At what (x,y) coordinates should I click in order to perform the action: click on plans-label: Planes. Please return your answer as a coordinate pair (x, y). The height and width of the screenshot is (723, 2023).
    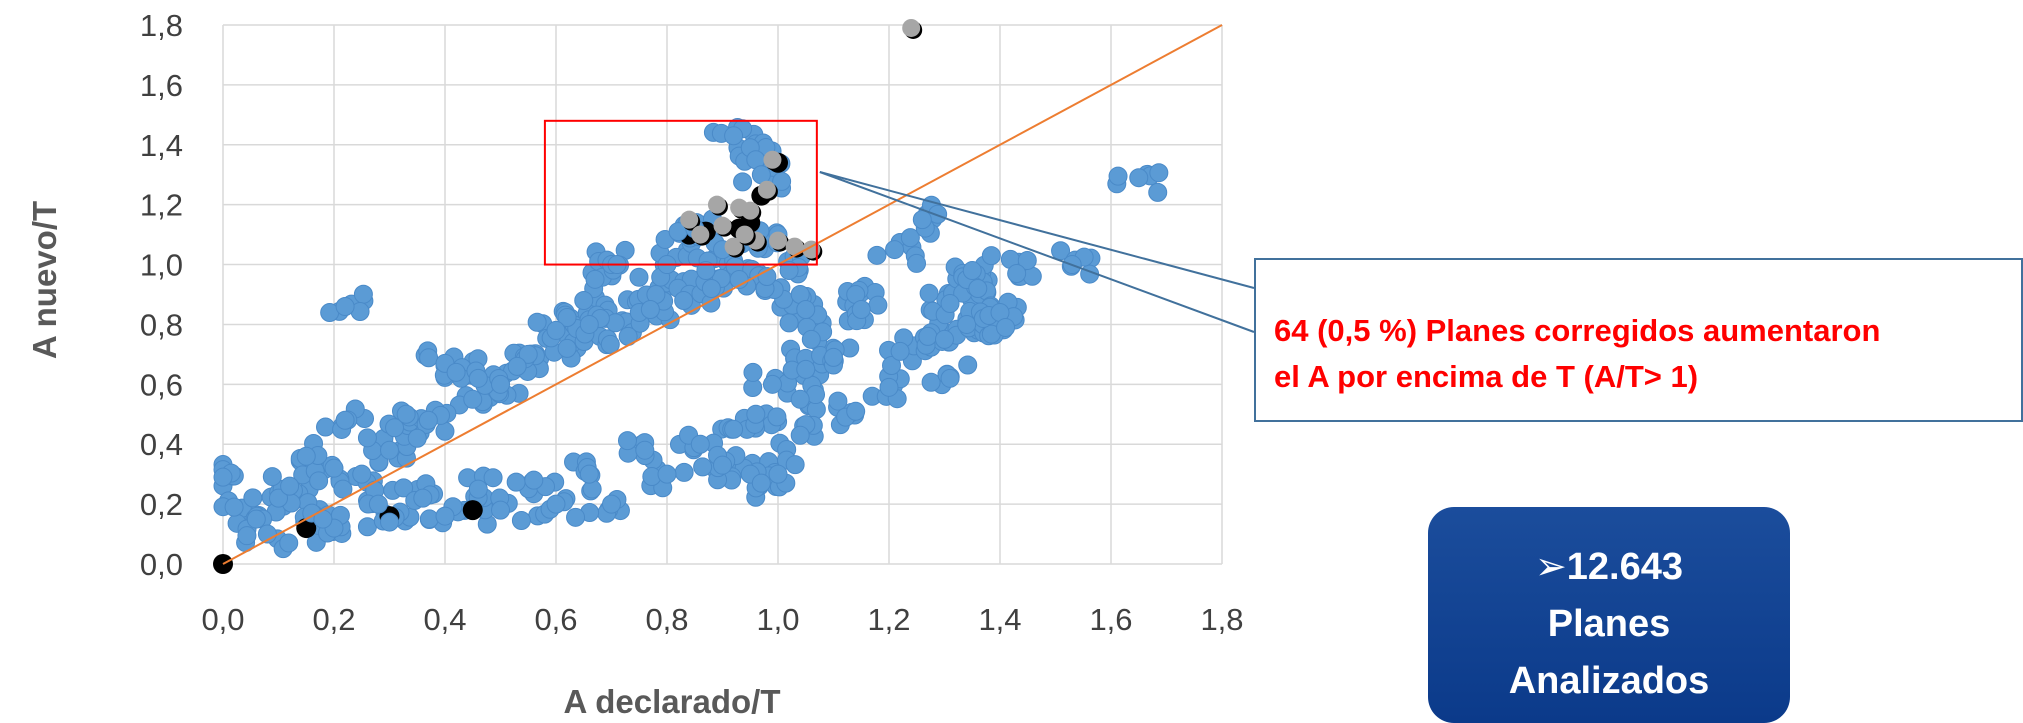
    Looking at the image, I should click on (1609, 624).